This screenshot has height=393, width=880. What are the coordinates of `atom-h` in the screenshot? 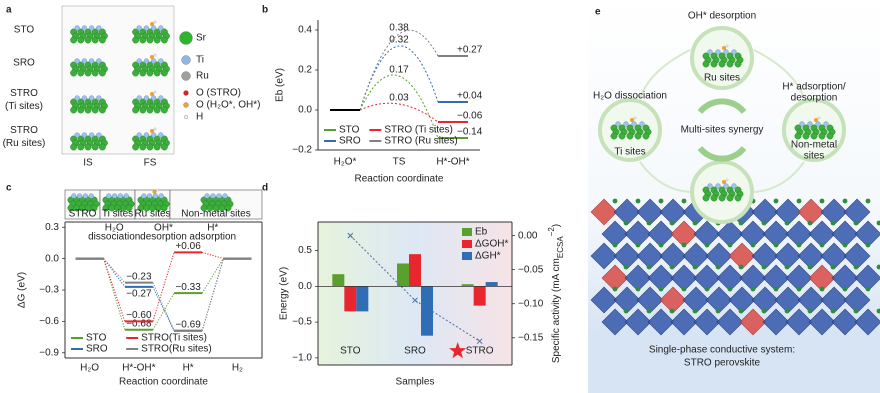 It's located at (635, 118).